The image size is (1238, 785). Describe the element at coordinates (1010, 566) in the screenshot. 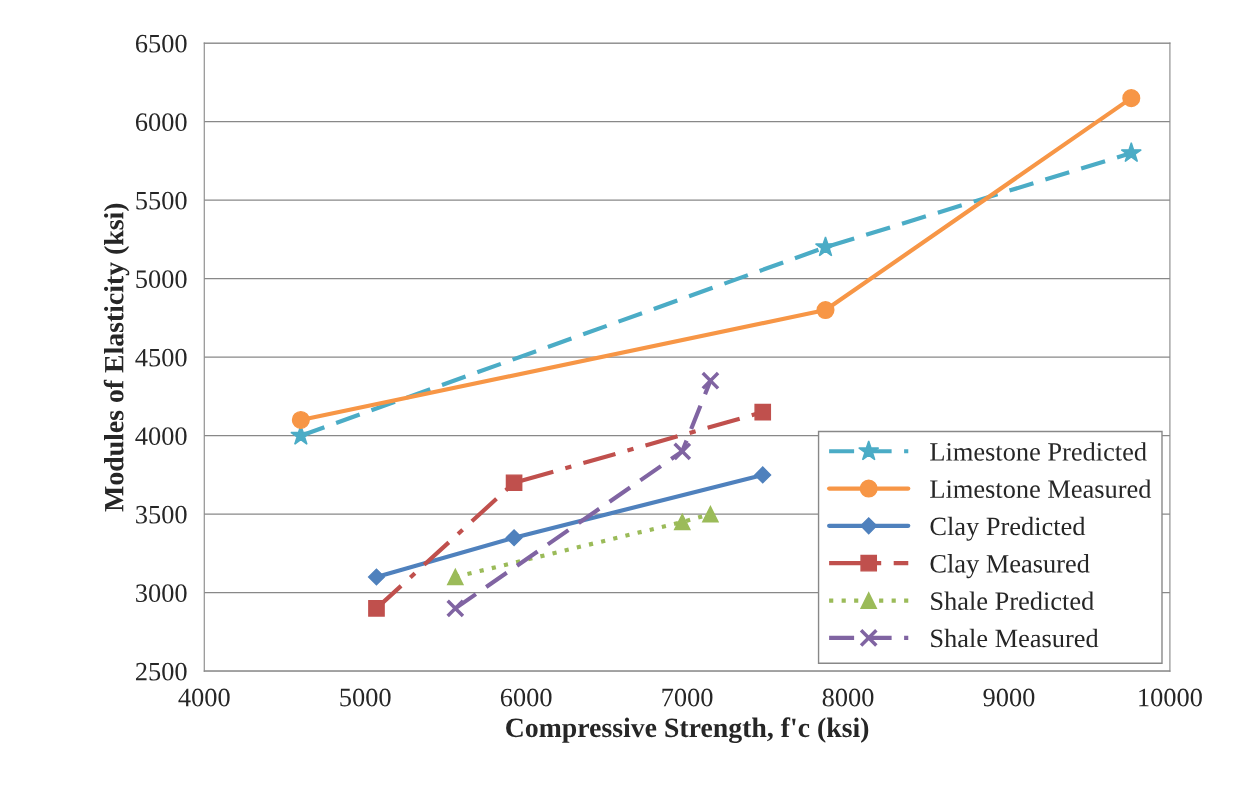

I see `legend-label: Clay Measured` at that location.